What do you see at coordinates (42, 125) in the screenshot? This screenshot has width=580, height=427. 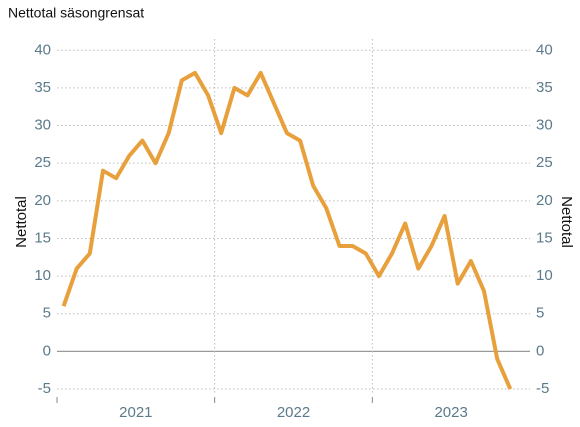 I see `y-tick-label: 30` at bounding box center [42, 125].